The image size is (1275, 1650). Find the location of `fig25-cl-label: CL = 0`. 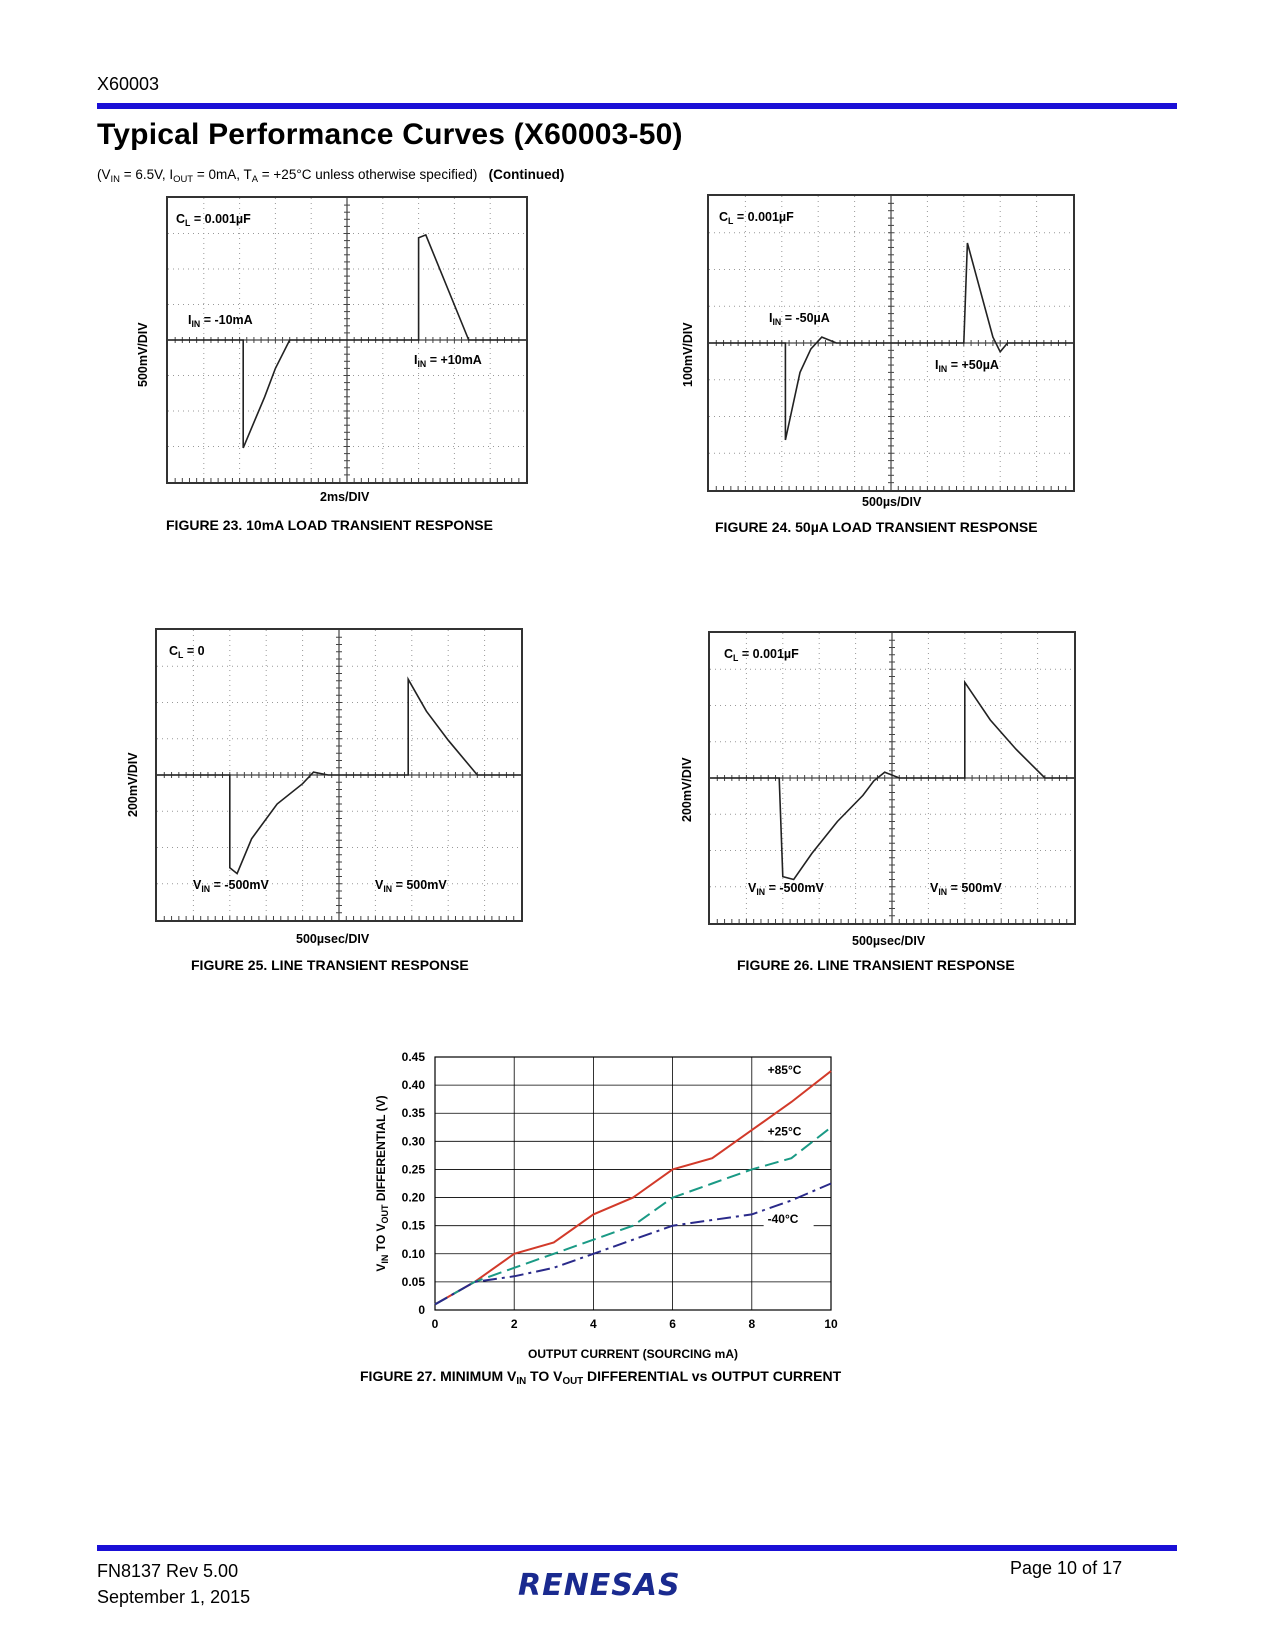

fig25-cl-label: CL = 0 is located at coordinates (187, 652).